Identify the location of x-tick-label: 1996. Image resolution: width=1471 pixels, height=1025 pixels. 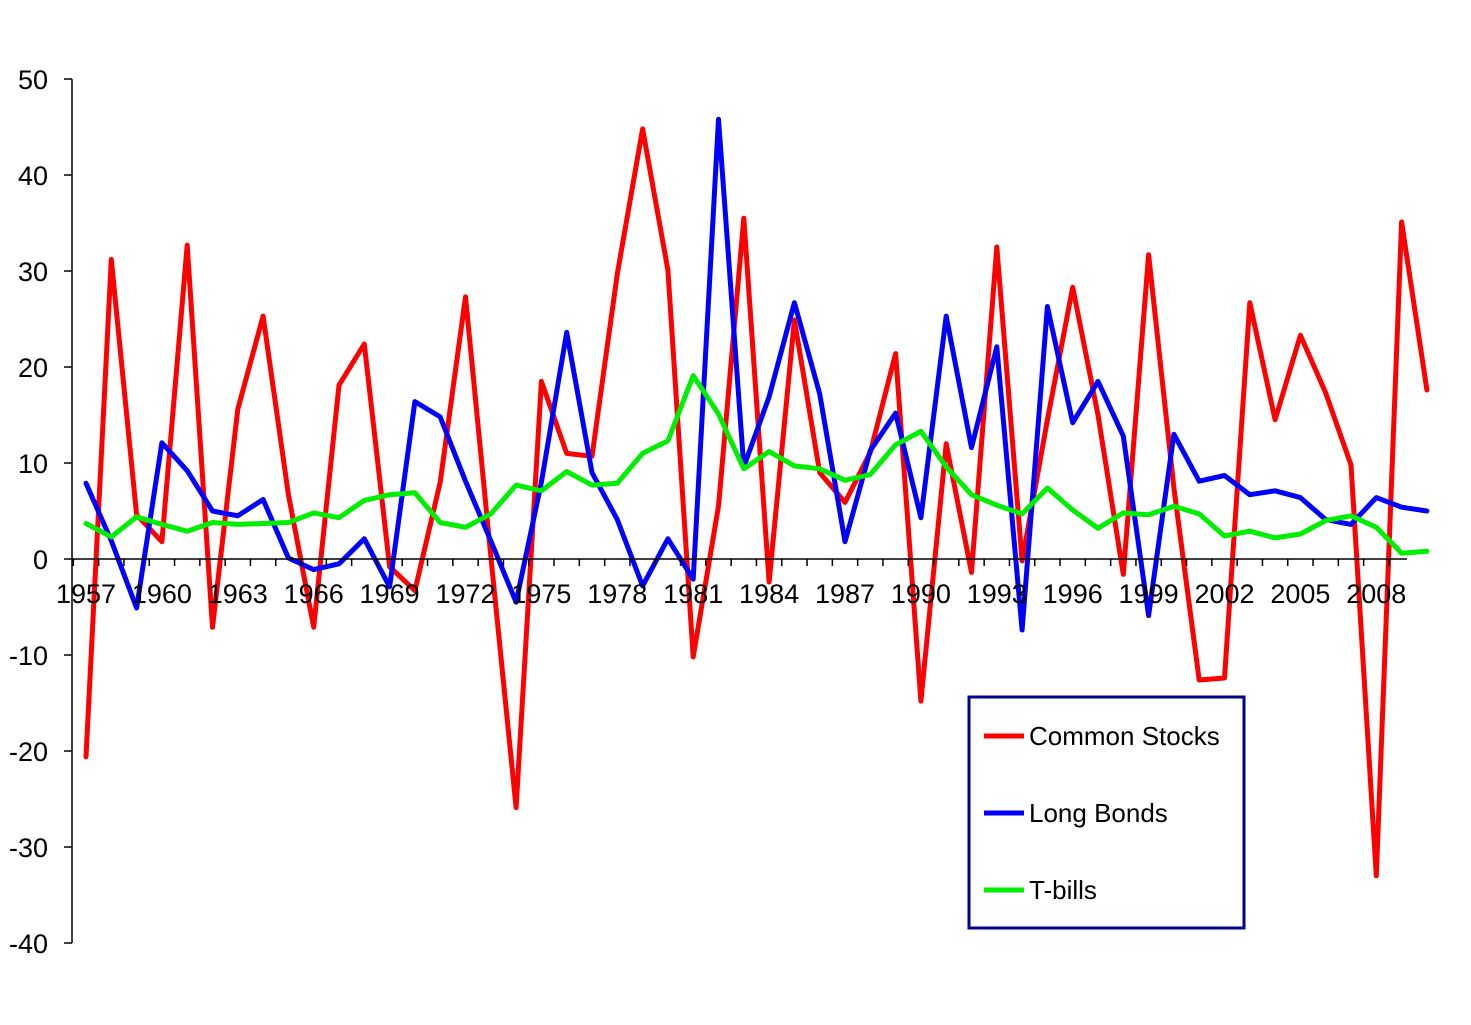
(1073, 594).